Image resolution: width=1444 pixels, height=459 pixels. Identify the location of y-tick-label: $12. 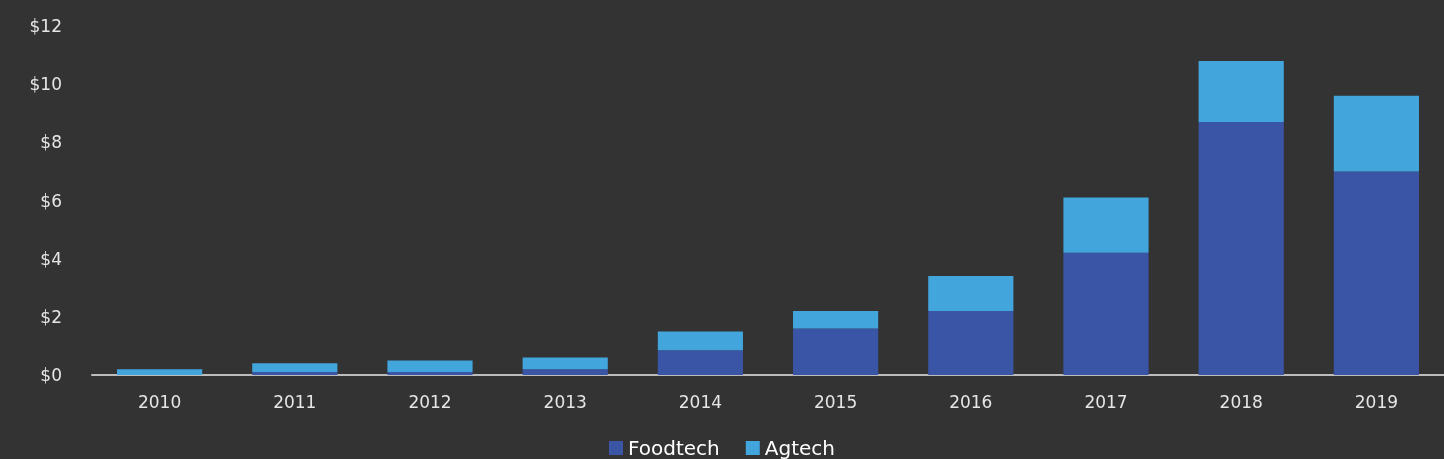
(45, 26).